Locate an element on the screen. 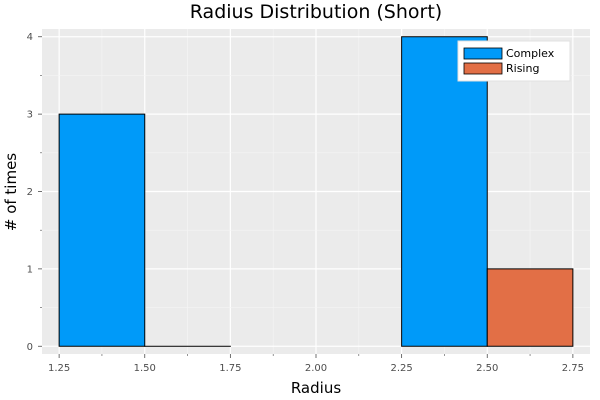  y-axis-ticks: 0 1 2 3 4 is located at coordinates (34, 192).